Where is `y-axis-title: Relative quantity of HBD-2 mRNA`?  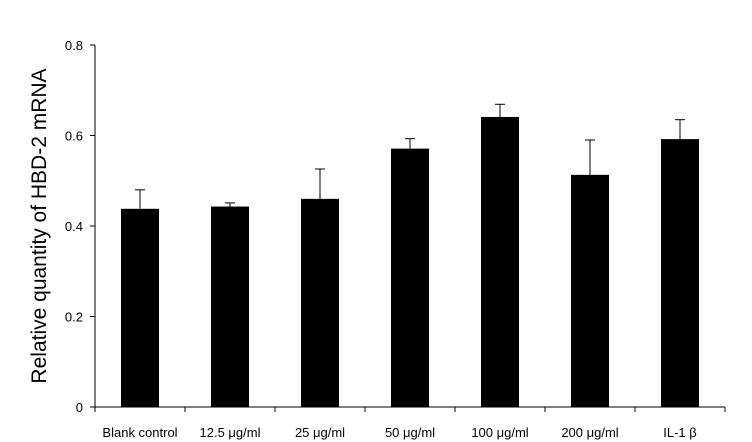
y-axis-title: Relative quantity of HBD-2 mRNA is located at coordinates (39, 225).